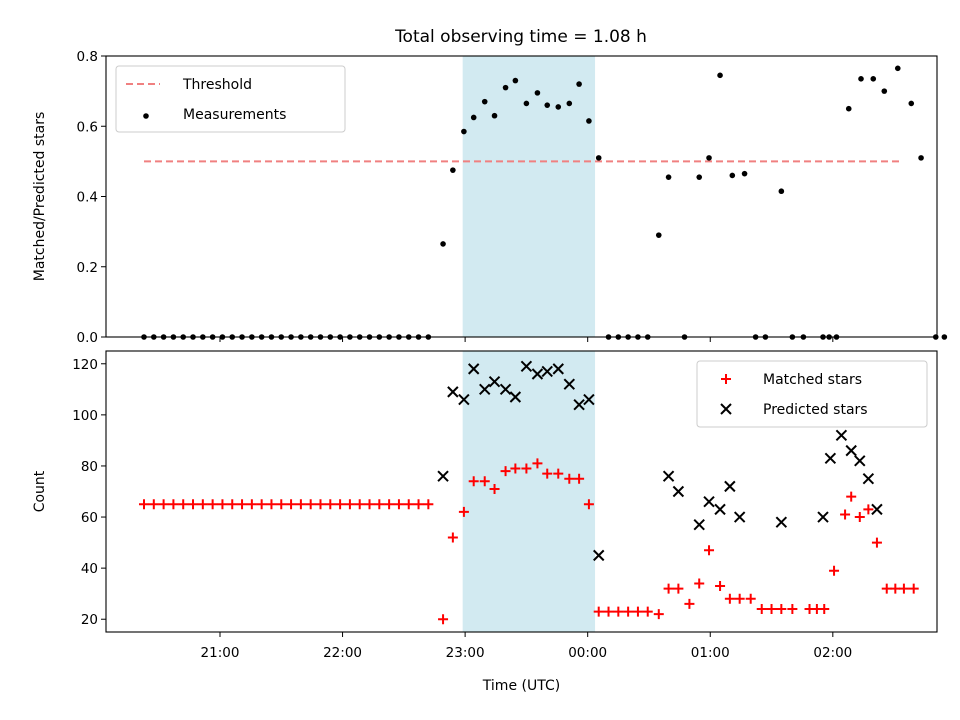  I want to click on legend-predicted-label: Predicted stars, so click(815, 410).